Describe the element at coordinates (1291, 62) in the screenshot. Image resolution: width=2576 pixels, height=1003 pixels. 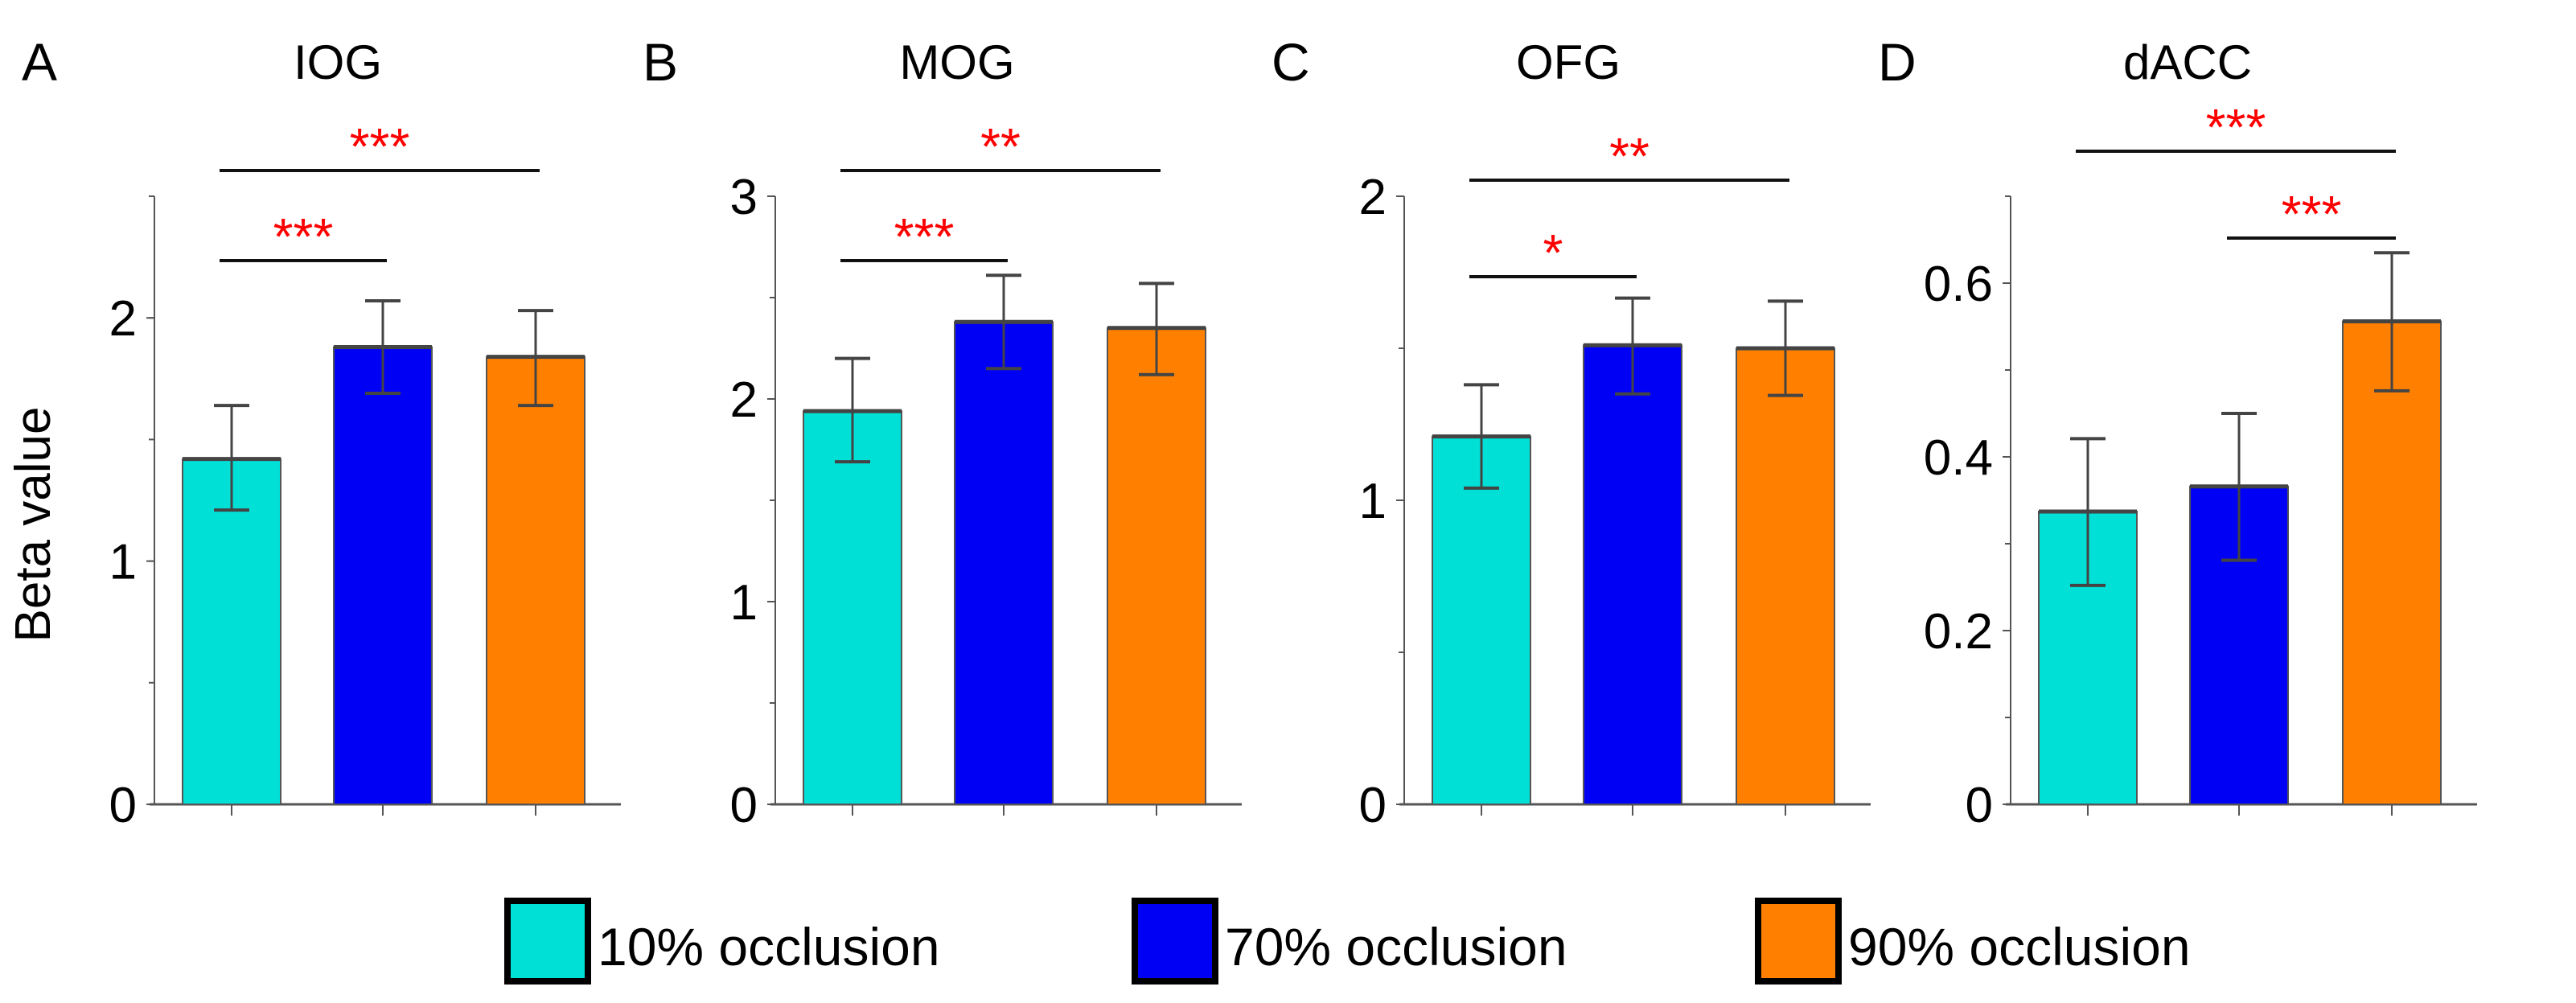
I see `panel-label: C` at that location.